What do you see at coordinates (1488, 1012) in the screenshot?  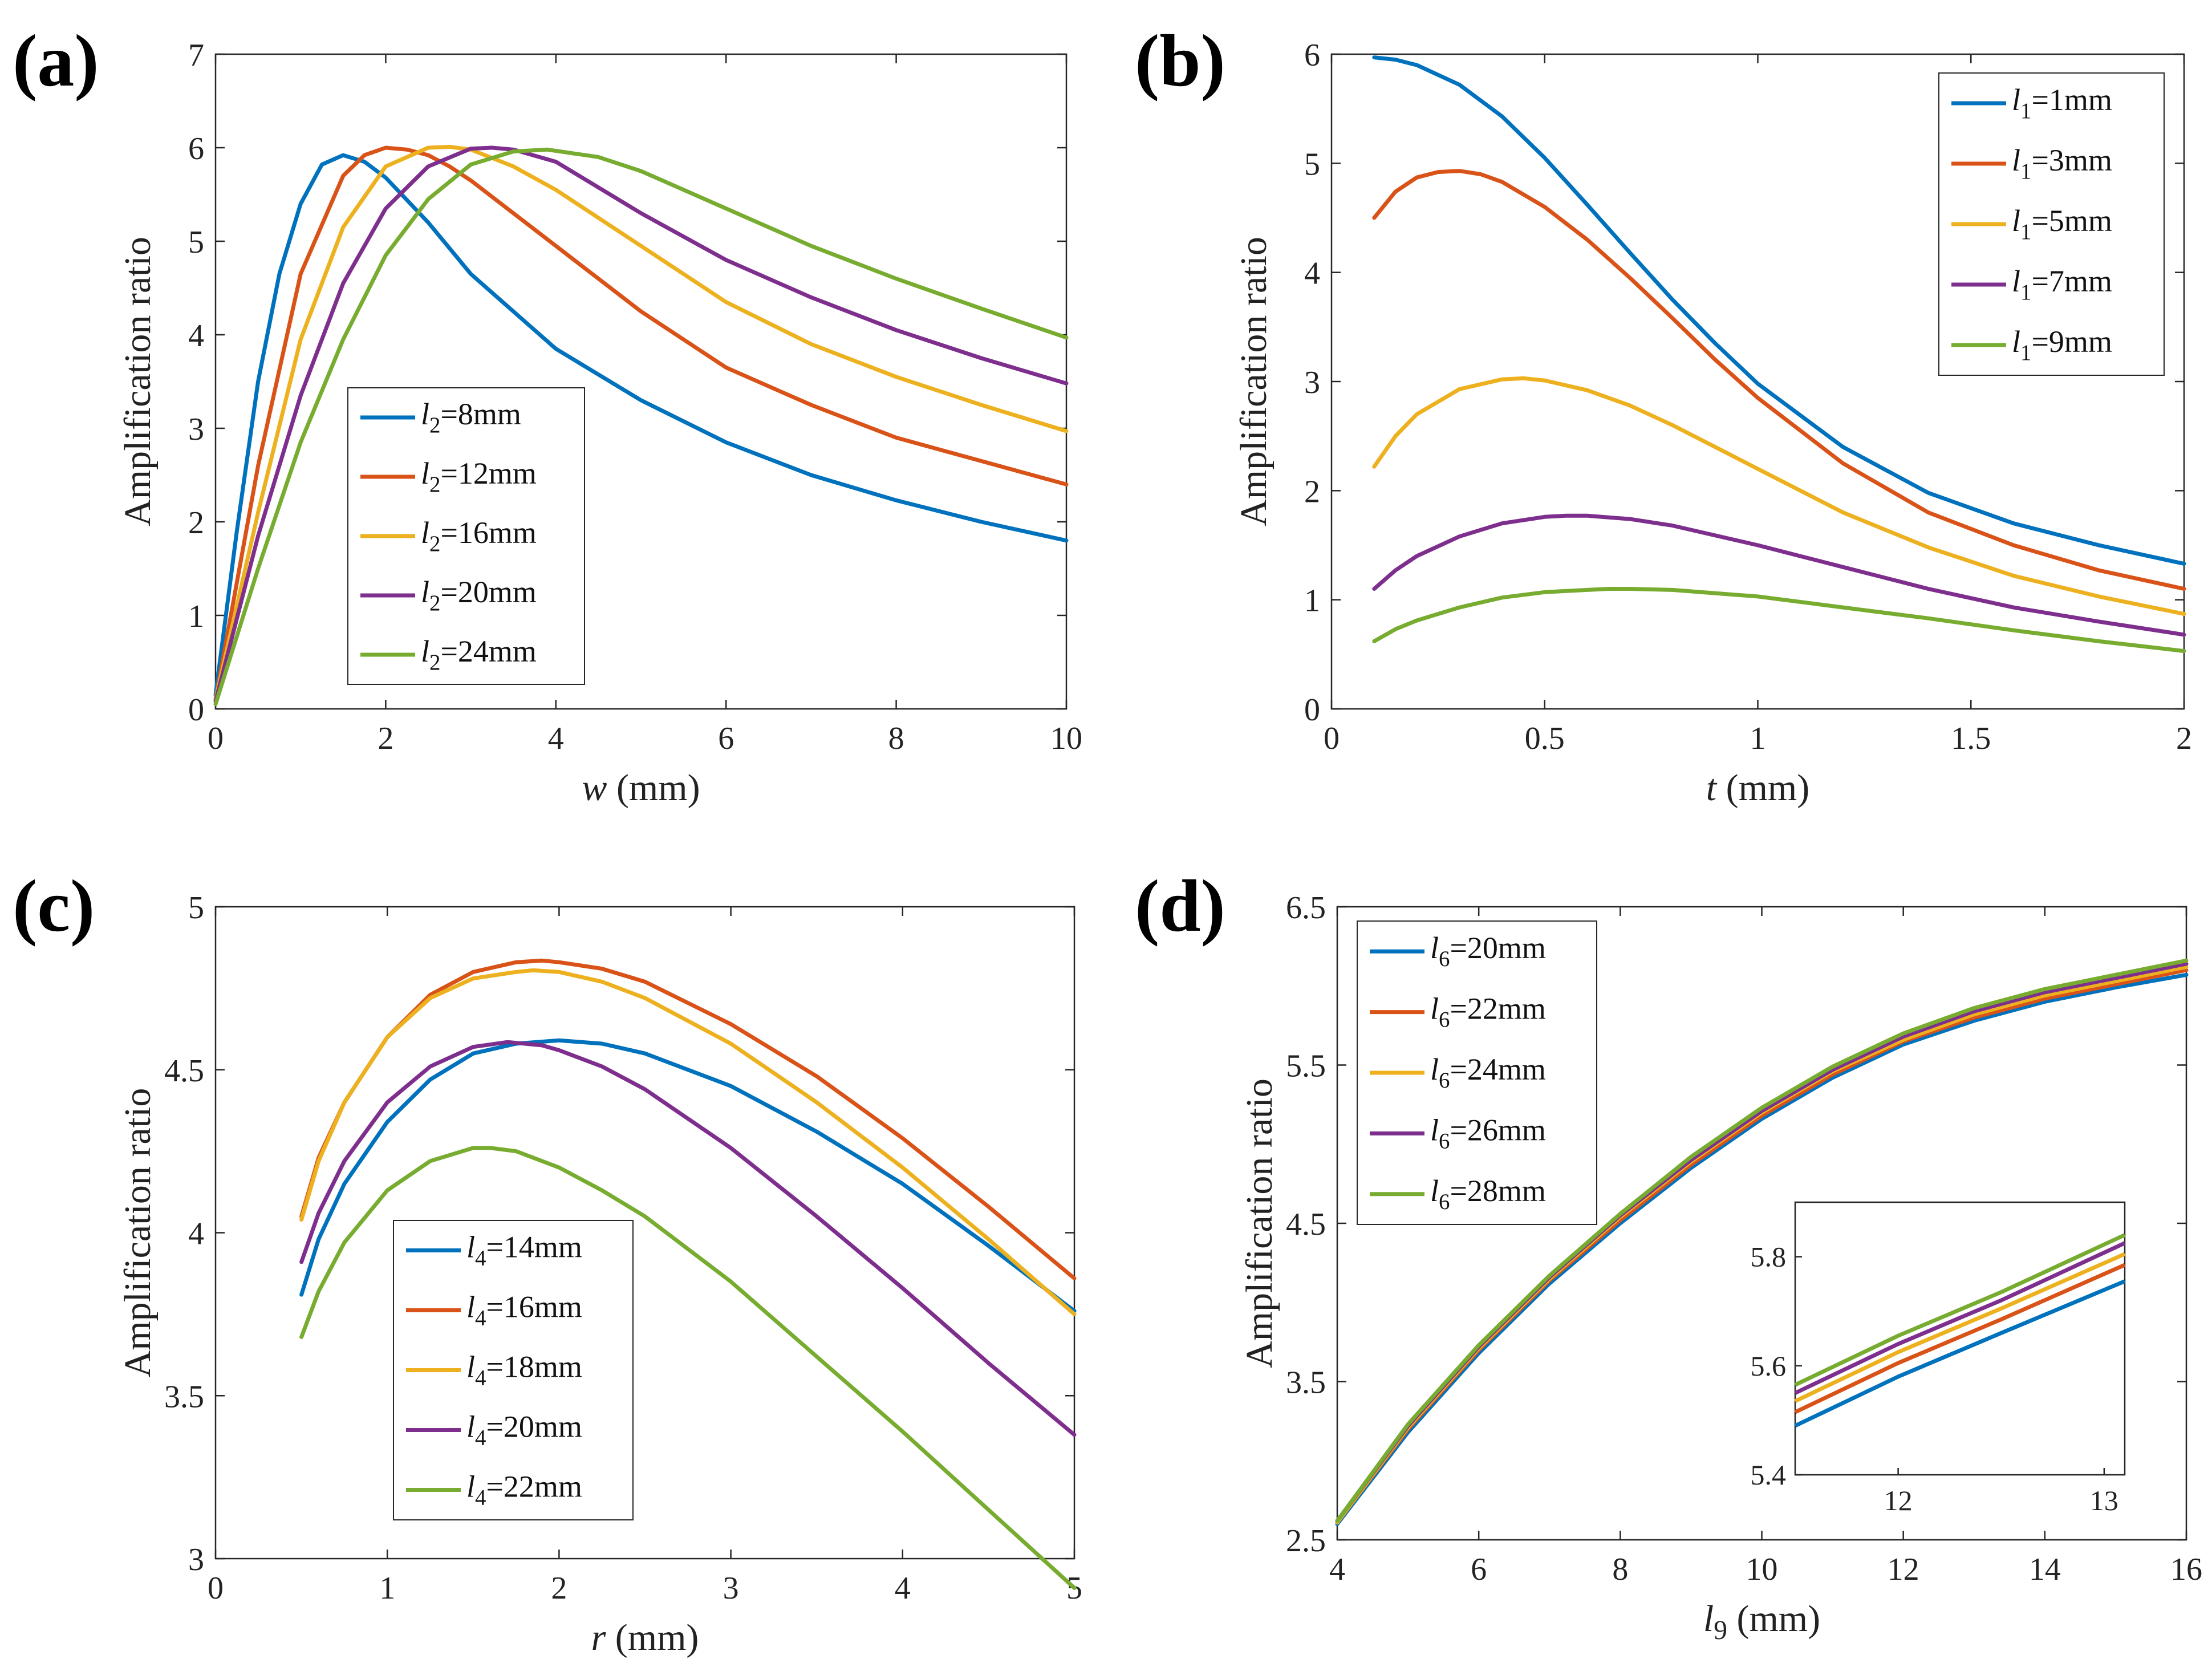 I see `legend-entry-2: l6=22mm` at bounding box center [1488, 1012].